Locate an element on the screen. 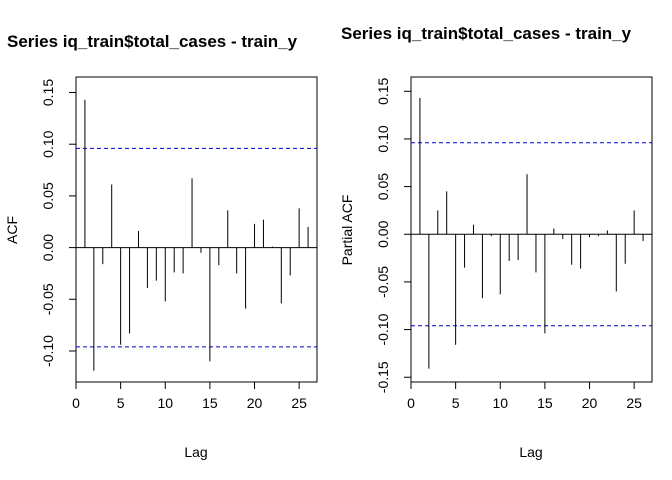 This screenshot has height=480, width=672. pacf-y-tick-label: -0.05 is located at coordinates (383, 282).